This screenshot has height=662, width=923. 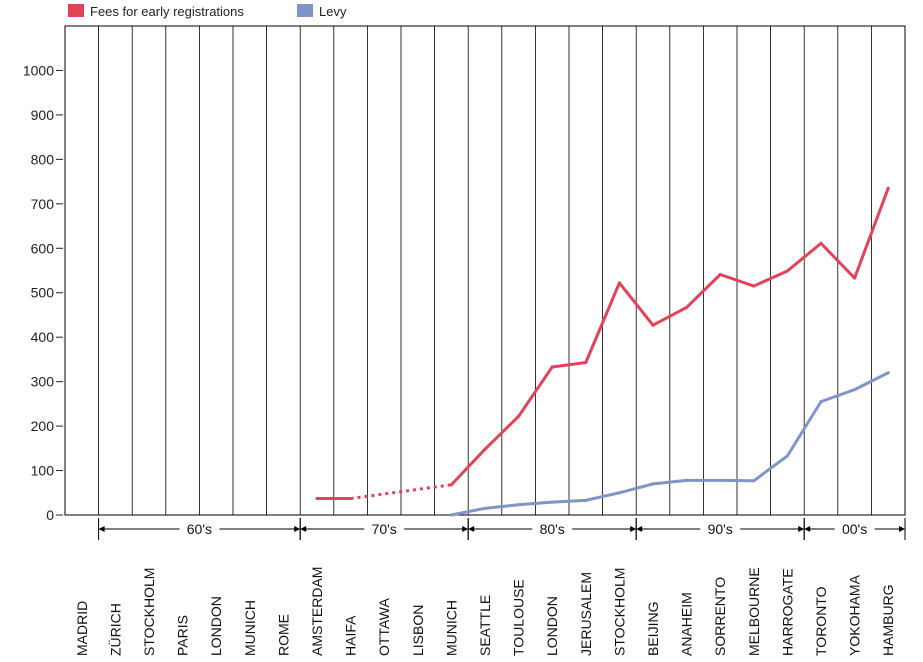 I want to click on x-category-label: HAMBURG, so click(x=888, y=620).